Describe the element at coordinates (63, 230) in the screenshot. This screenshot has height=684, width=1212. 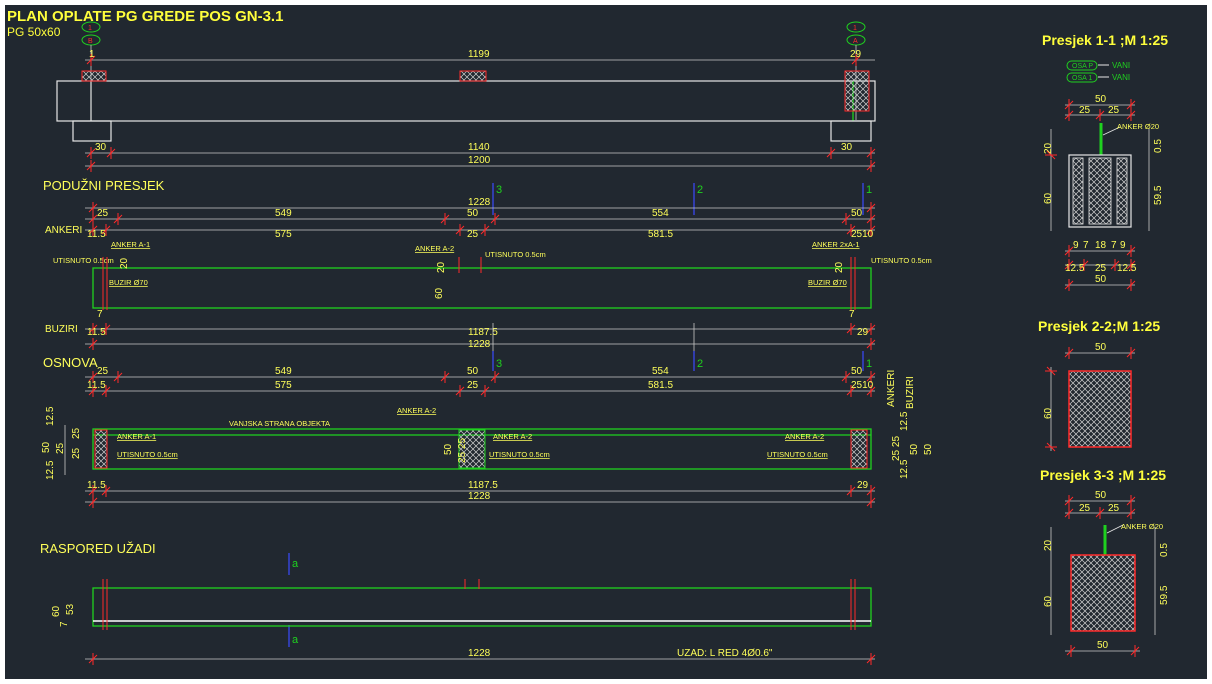
I see `ankeri-label: ANKERI` at that location.